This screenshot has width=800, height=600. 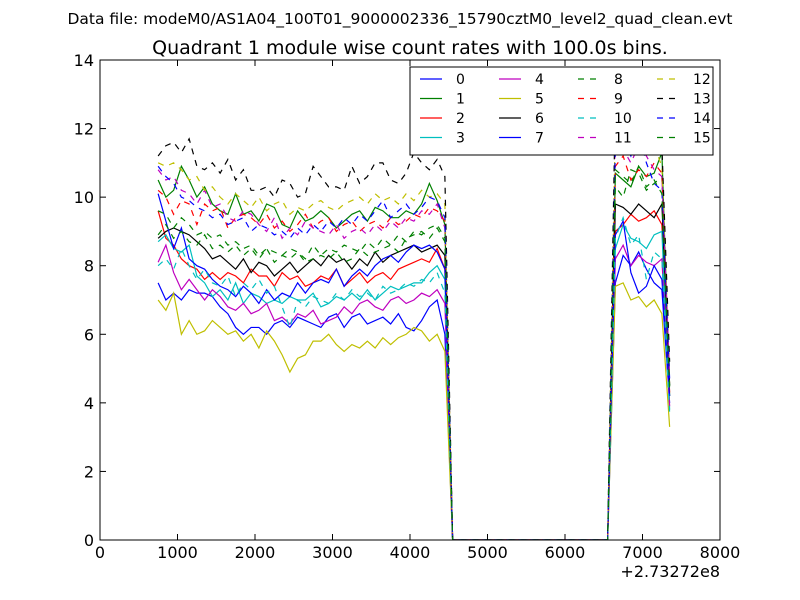 What do you see at coordinates (539, 119) in the screenshot?
I see `legend-label-6: 6` at bounding box center [539, 119].